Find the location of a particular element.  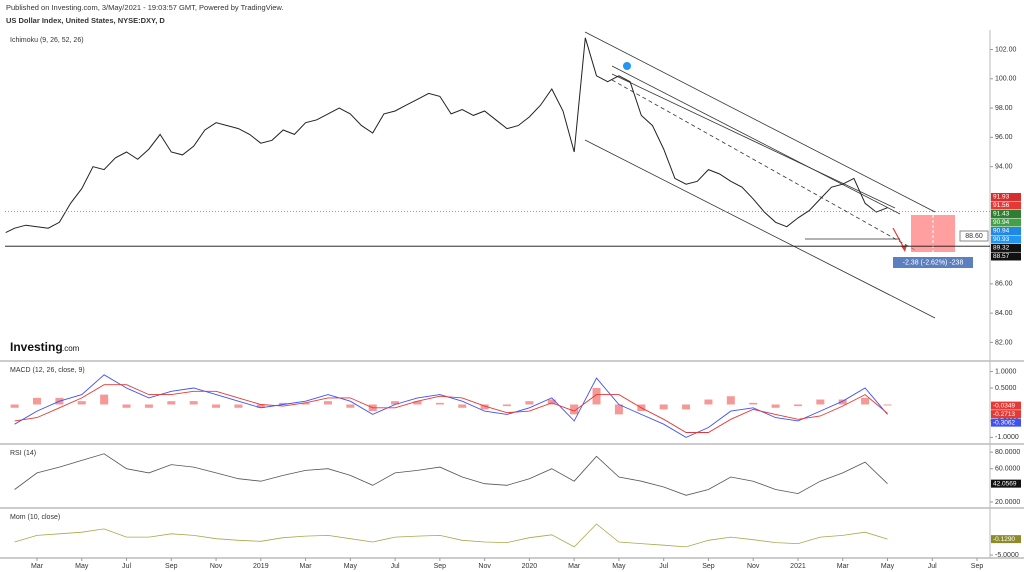

x-tick-label: 2019 is located at coordinates (261, 566).